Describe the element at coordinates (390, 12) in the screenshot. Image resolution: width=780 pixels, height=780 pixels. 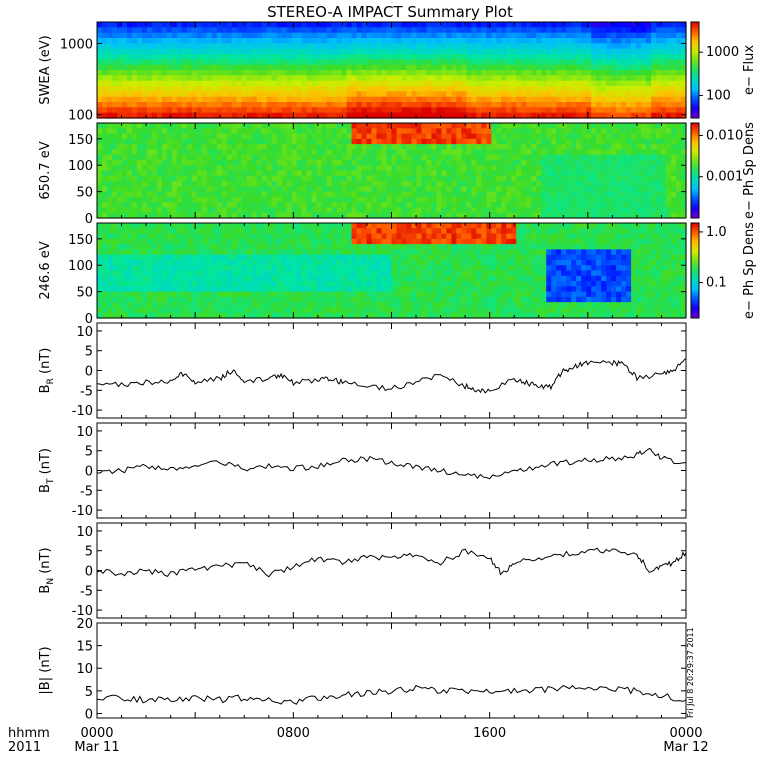
I see `plot-title: STEREO-A IMPACT Summary Plot` at that location.